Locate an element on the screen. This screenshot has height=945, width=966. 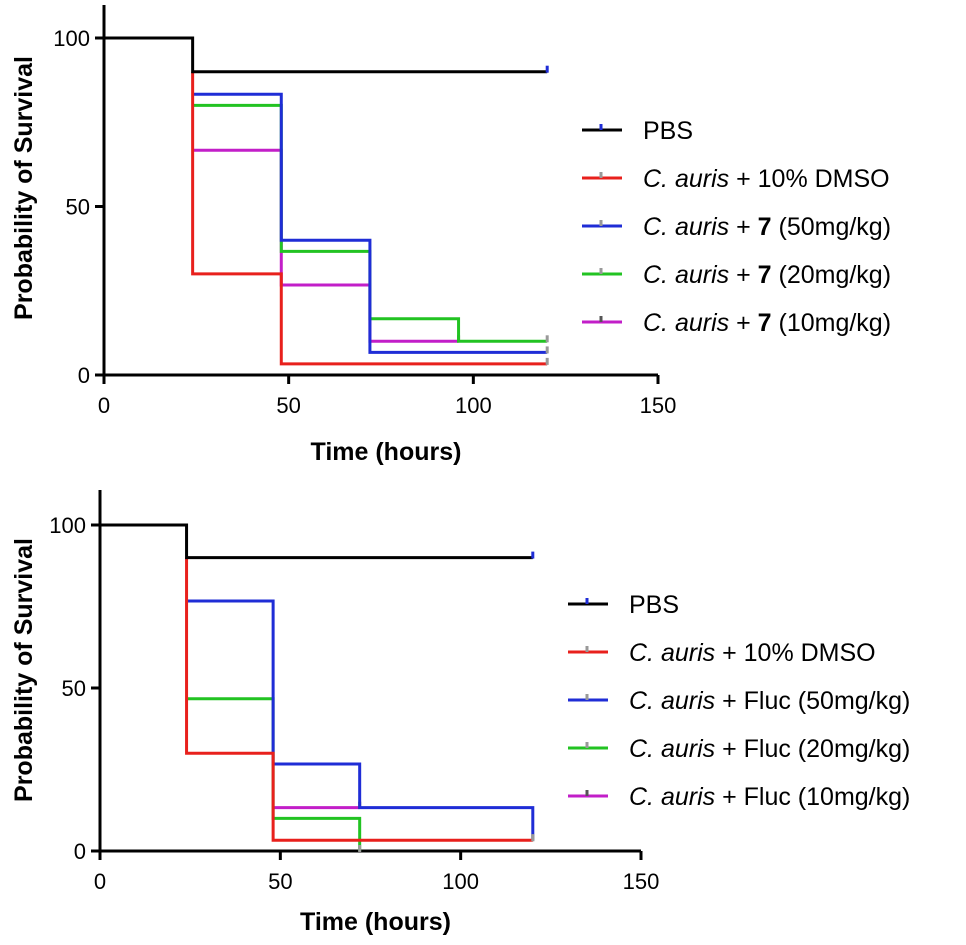
legend-label: C. auris + Fluc (10mg/kg) is located at coordinates (769, 797).